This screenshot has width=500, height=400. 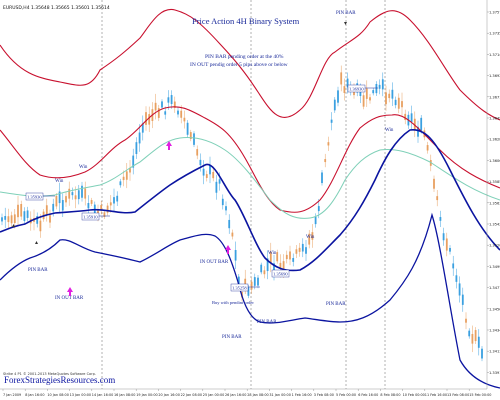 I want to click on price-tick-label: 1.34775, so click(x=494, y=288).